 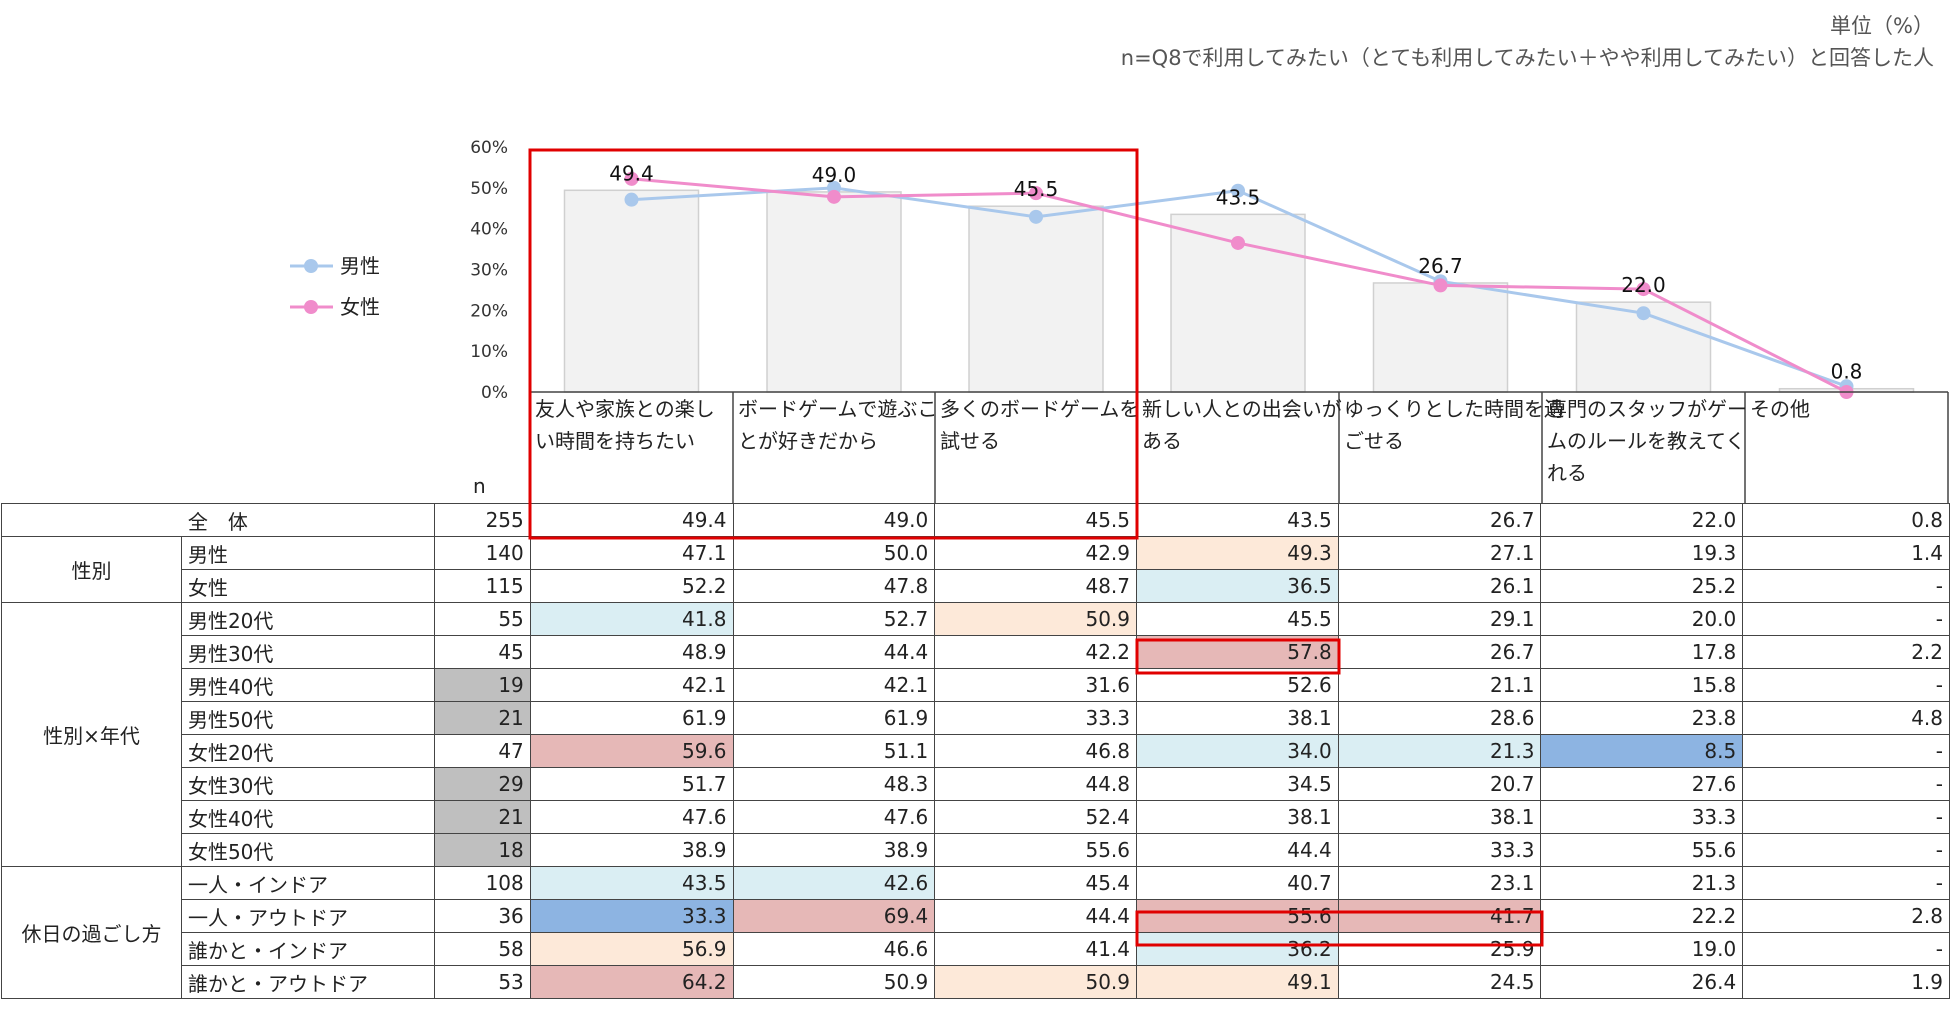 I want to click on group-label: 休日の過ごし方, so click(x=91, y=932).